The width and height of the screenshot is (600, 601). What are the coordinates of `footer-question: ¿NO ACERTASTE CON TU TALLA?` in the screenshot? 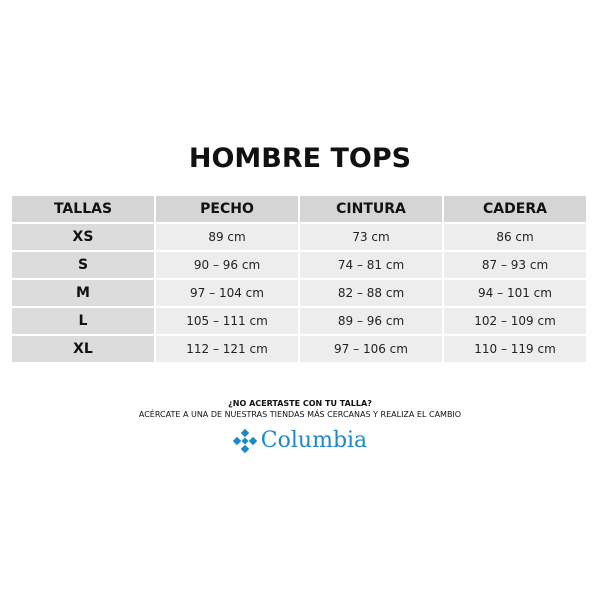 It's located at (300, 403).